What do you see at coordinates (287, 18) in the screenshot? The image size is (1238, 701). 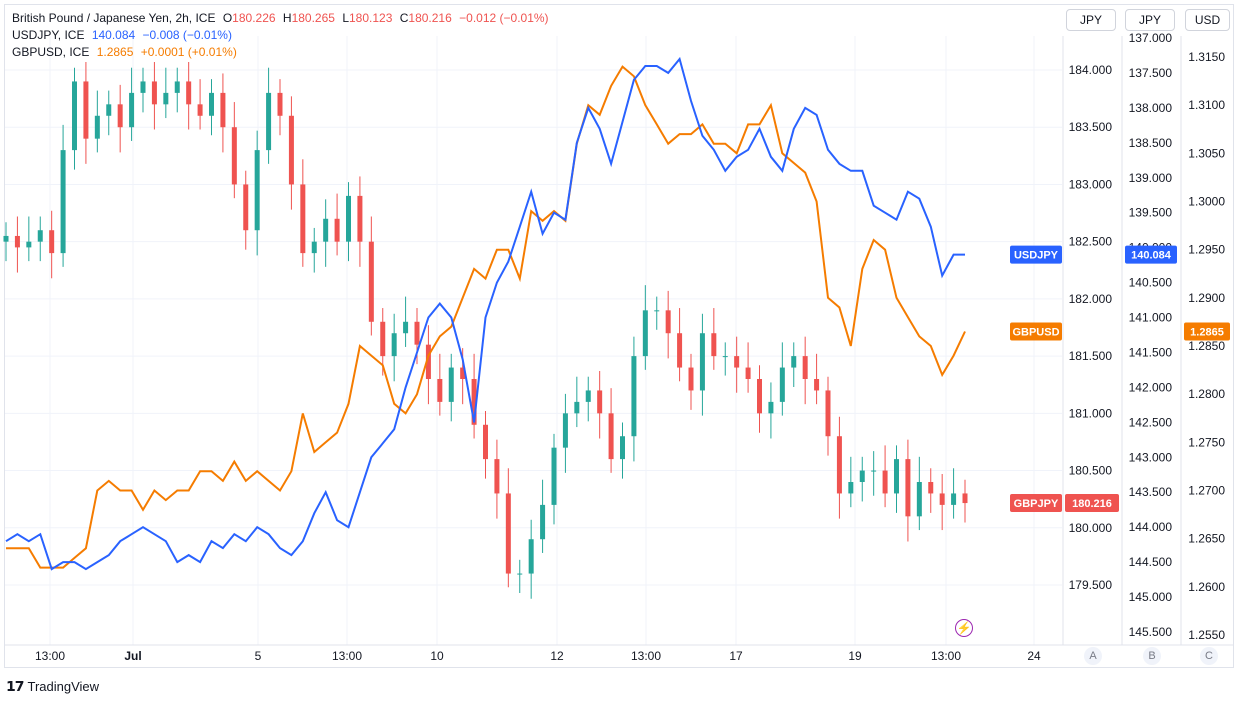 I see `legend-high-label: H` at bounding box center [287, 18].